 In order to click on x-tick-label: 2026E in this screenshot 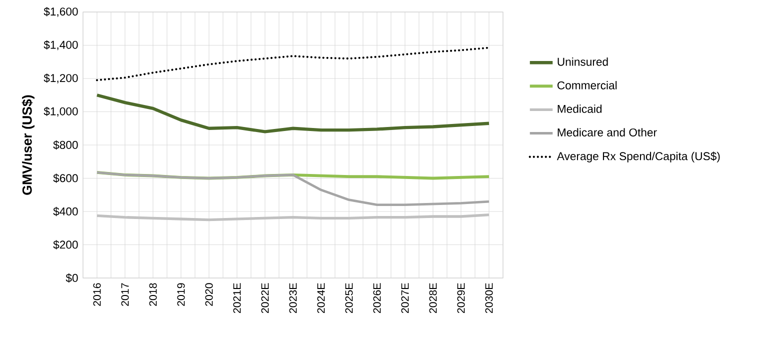, I will do `click(377, 298)`.